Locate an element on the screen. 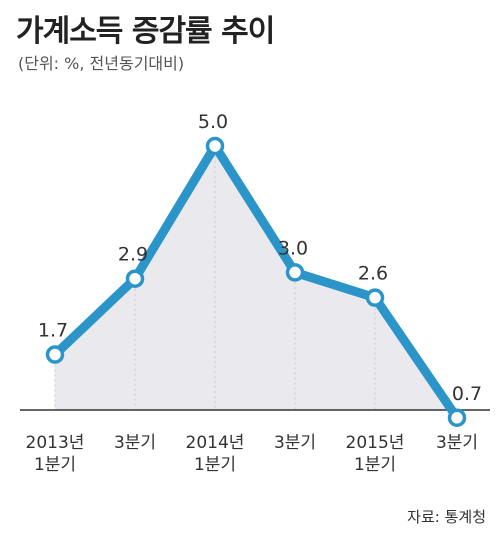  x-tick-label: 2013년 is located at coordinates (55, 443).